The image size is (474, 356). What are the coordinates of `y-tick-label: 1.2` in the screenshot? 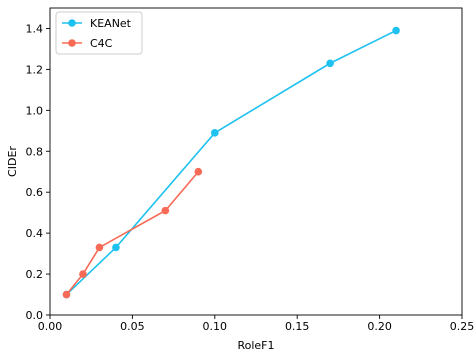 It's located at (35, 69).